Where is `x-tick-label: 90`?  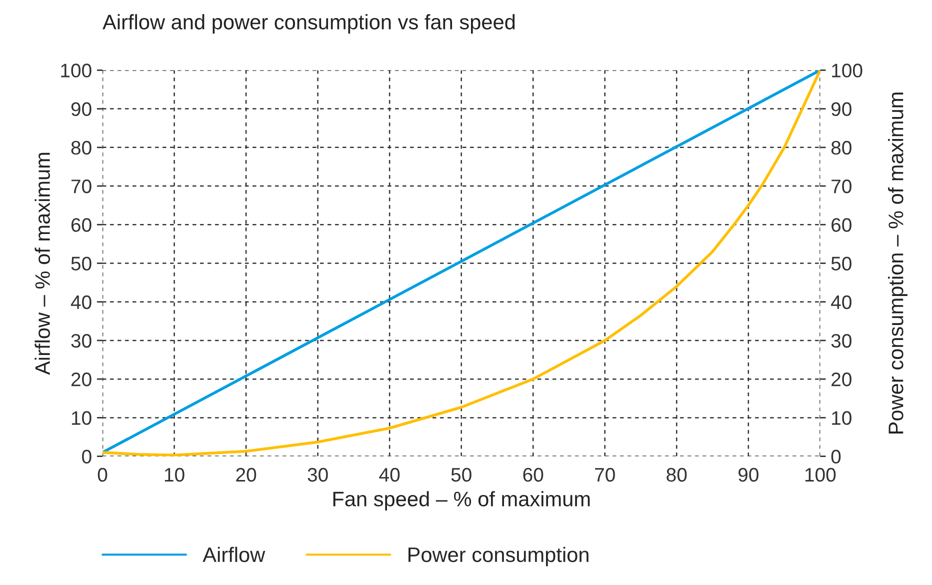 x-tick-label: 90 is located at coordinates (748, 475).